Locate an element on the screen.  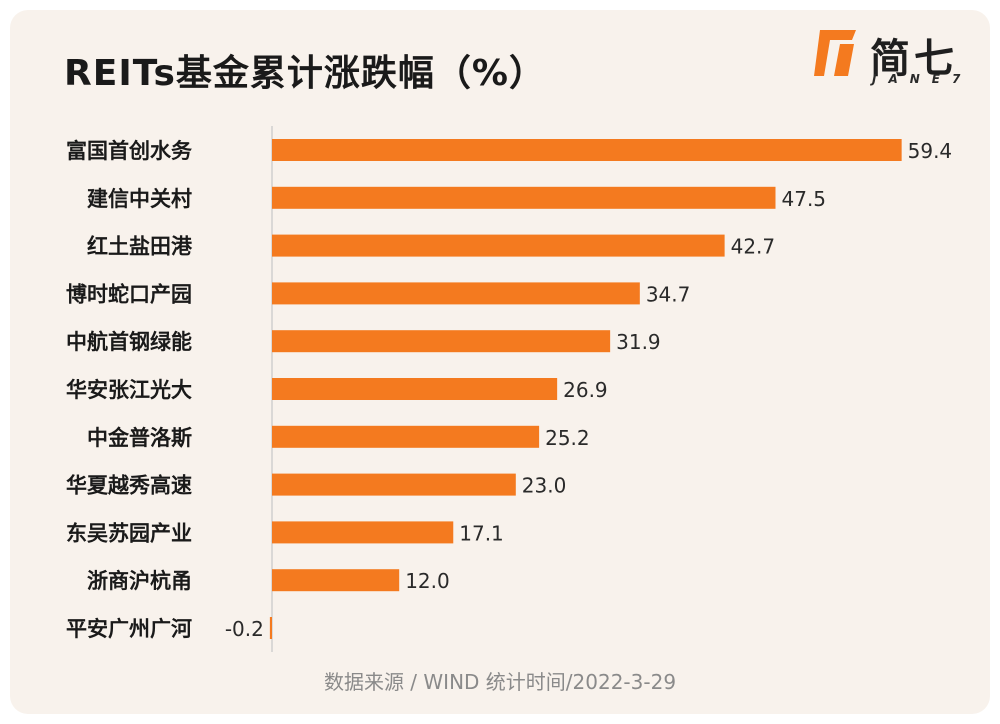
value-label: 17.1 is located at coordinates (481, 533).